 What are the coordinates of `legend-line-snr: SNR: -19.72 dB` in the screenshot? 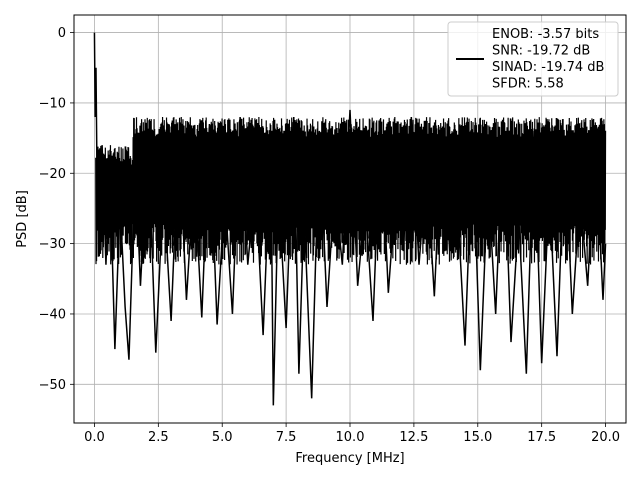 It's located at (541, 51).